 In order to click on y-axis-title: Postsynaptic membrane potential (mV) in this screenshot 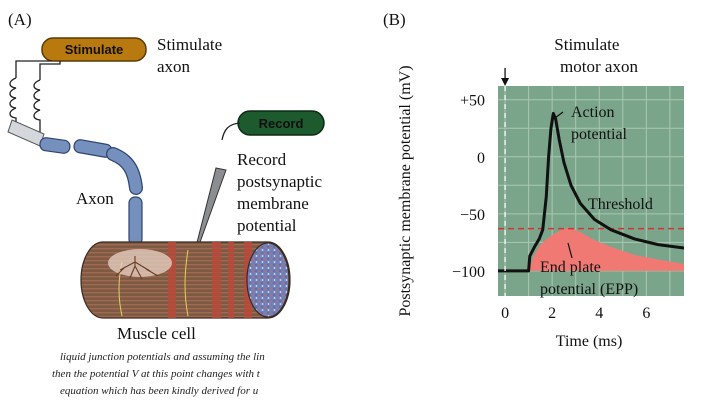, I will do `click(405, 190)`.